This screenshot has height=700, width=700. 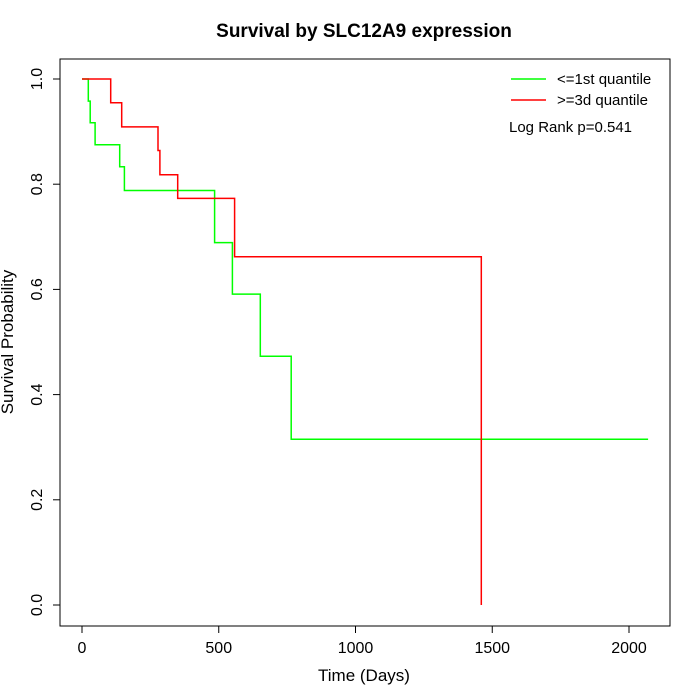 I want to click on legend-label-low: <=1st quantile, so click(x=604, y=79).